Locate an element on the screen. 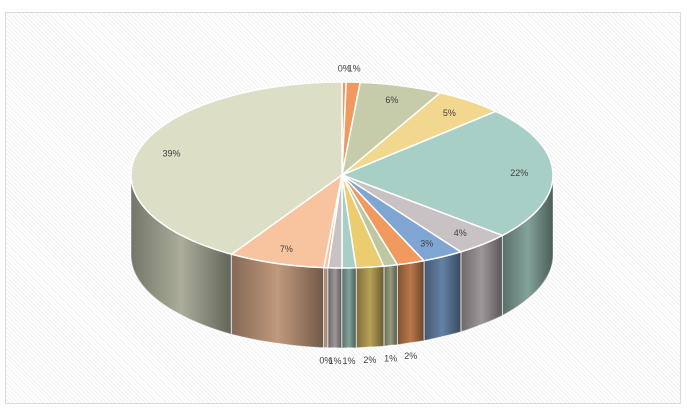 Image resolution: width=687 pixels, height=412 pixels. data-label: 6% is located at coordinates (391, 100).